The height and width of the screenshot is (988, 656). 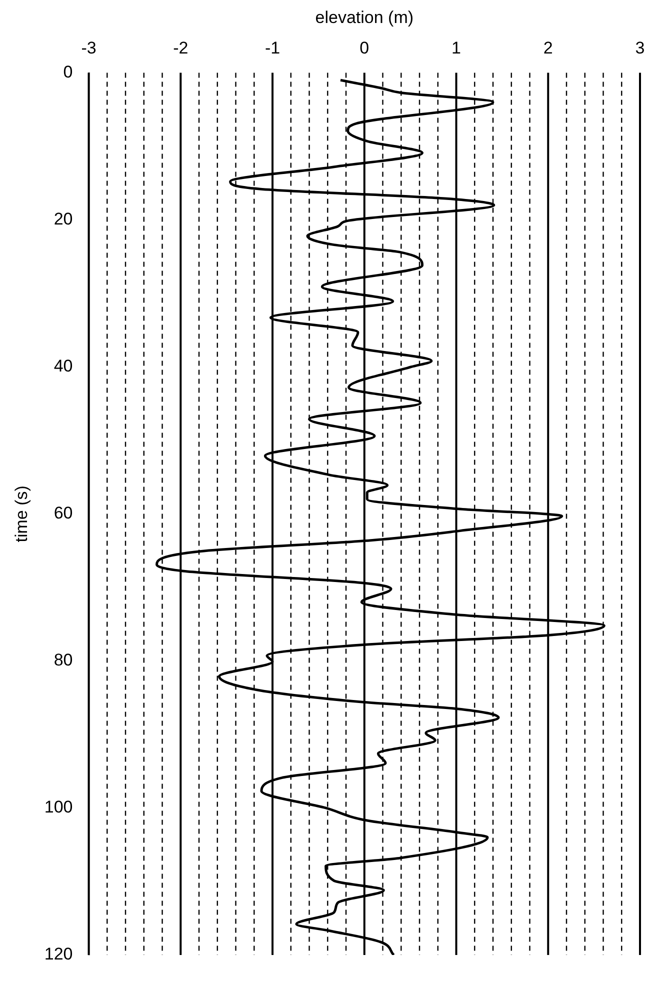 I want to click on x-tick-label: -3, so click(x=88, y=48).